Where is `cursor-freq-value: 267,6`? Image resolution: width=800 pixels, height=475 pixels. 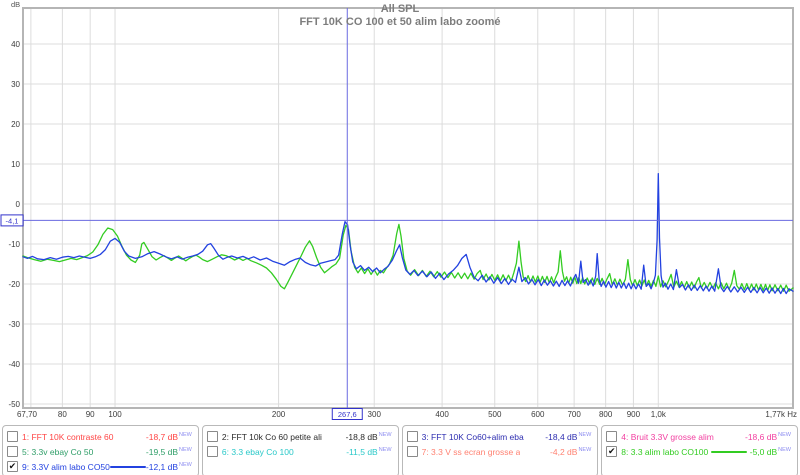
cursor-freq-value: 267,6 is located at coordinates (347, 414).